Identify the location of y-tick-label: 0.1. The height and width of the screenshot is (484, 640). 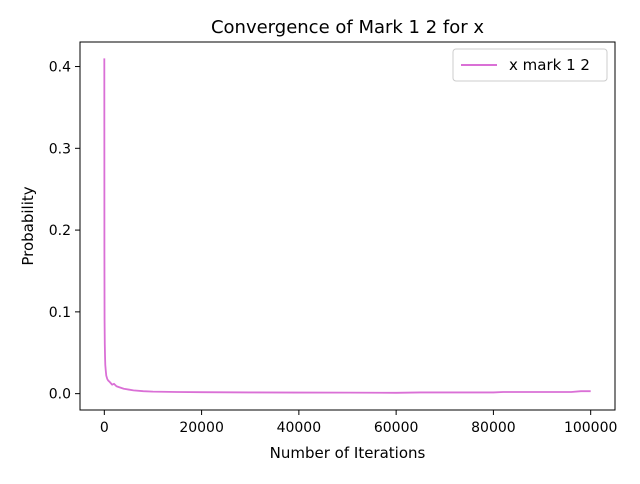
(60, 313).